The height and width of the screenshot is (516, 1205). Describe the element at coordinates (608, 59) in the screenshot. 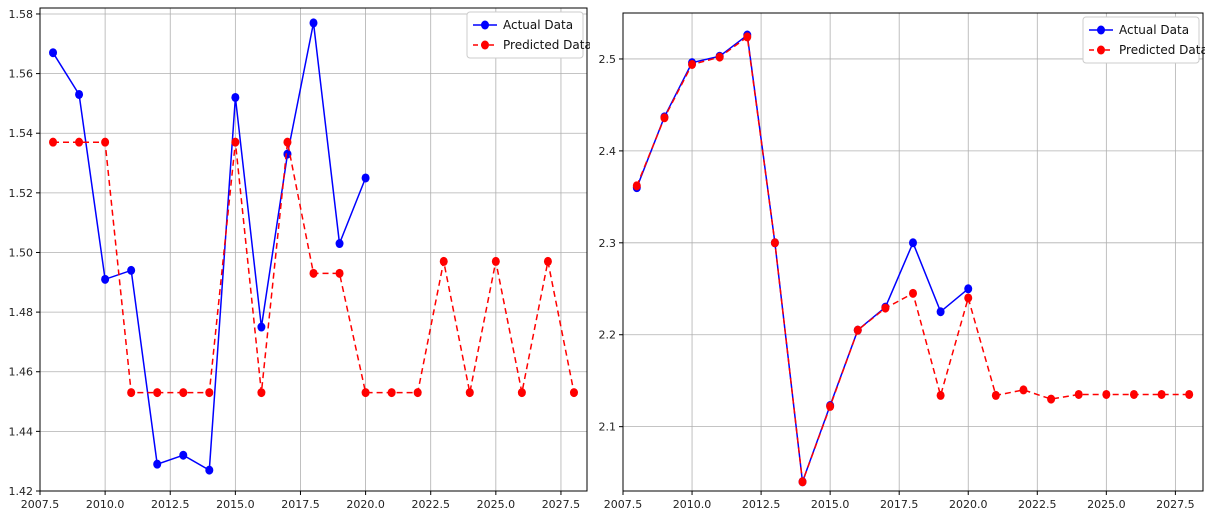

I see `y-tick-label: 2.5` at that location.